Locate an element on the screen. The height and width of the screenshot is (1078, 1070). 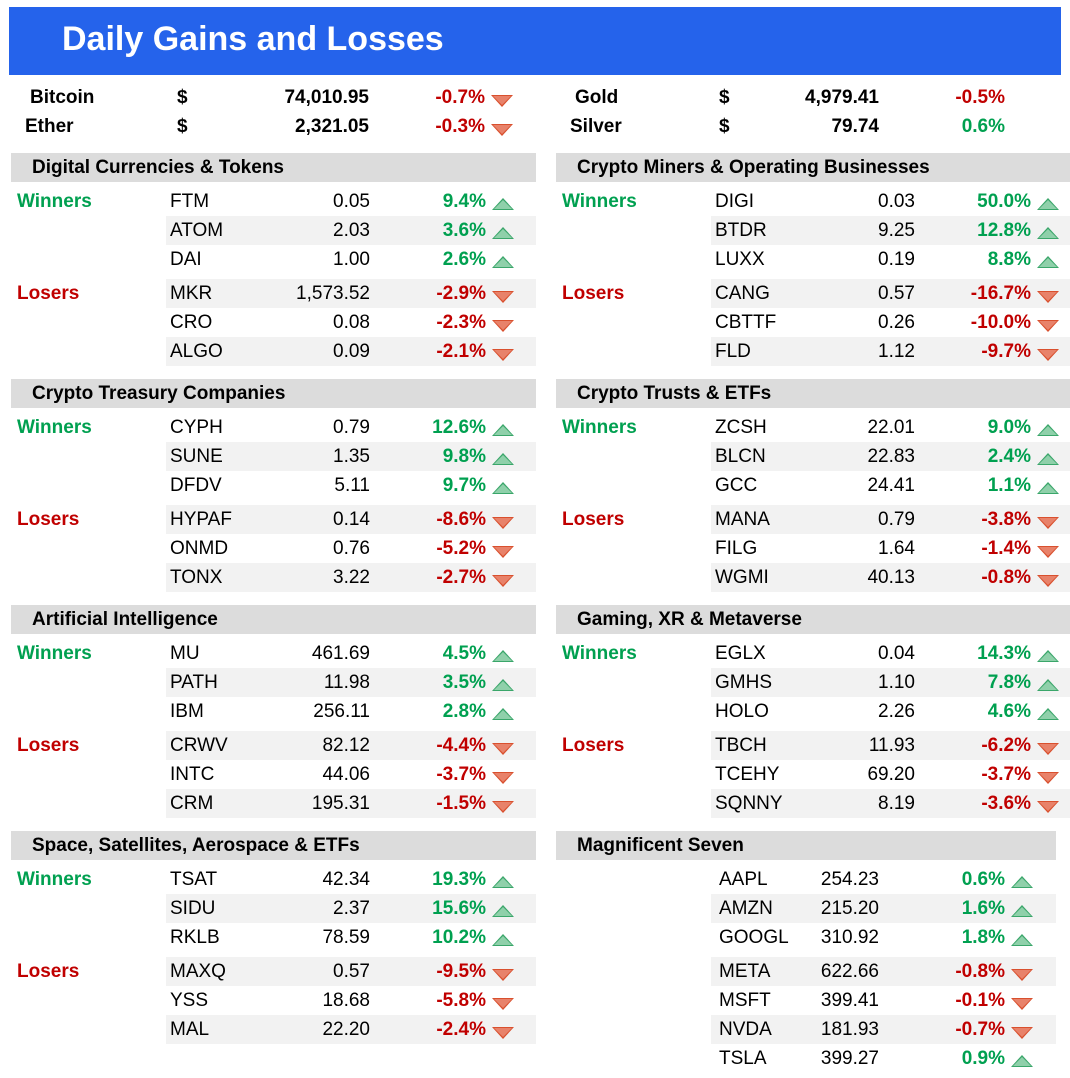
ticker-symbol: ONMD is located at coordinates (199, 548).